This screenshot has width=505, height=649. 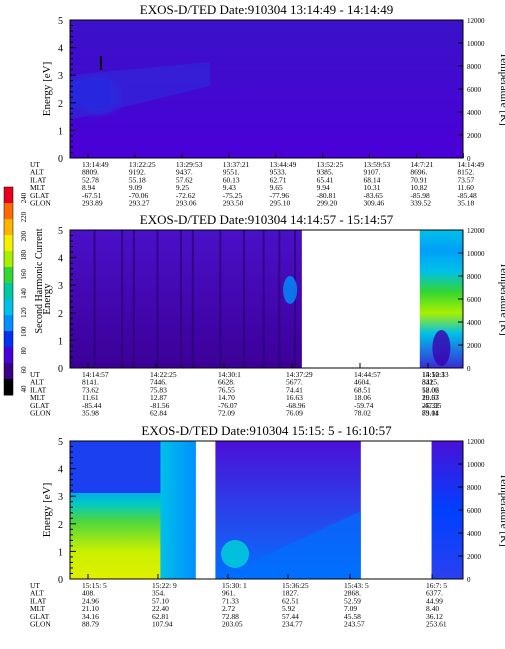 What do you see at coordinates (467, 195) in the screenshot?
I see `table-cell: -85.48` at bounding box center [467, 195].